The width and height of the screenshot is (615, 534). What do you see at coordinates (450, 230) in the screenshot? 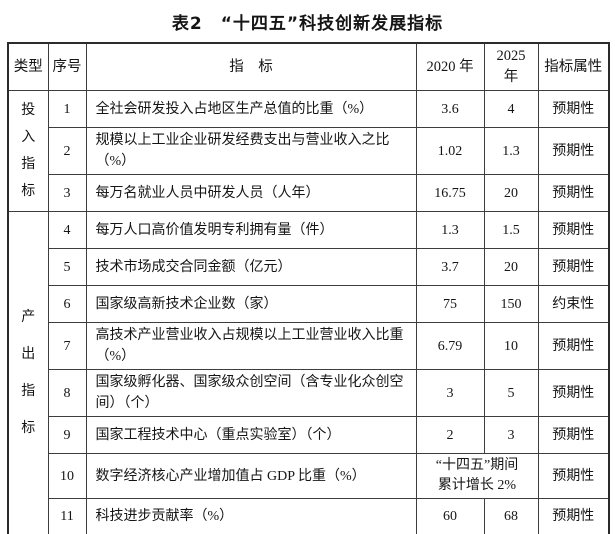
I see `value-2020: 1.3` at bounding box center [450, 230].